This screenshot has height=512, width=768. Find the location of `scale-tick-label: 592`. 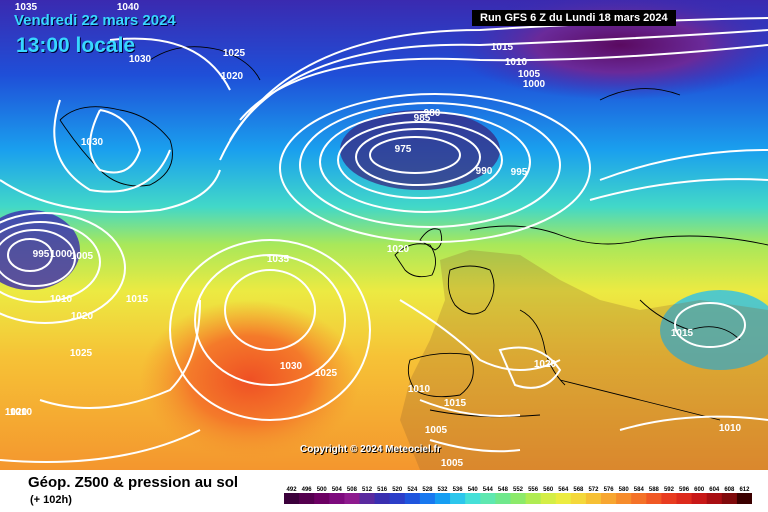

scale-tick-label: 592 is located at coordinates (669, 490).